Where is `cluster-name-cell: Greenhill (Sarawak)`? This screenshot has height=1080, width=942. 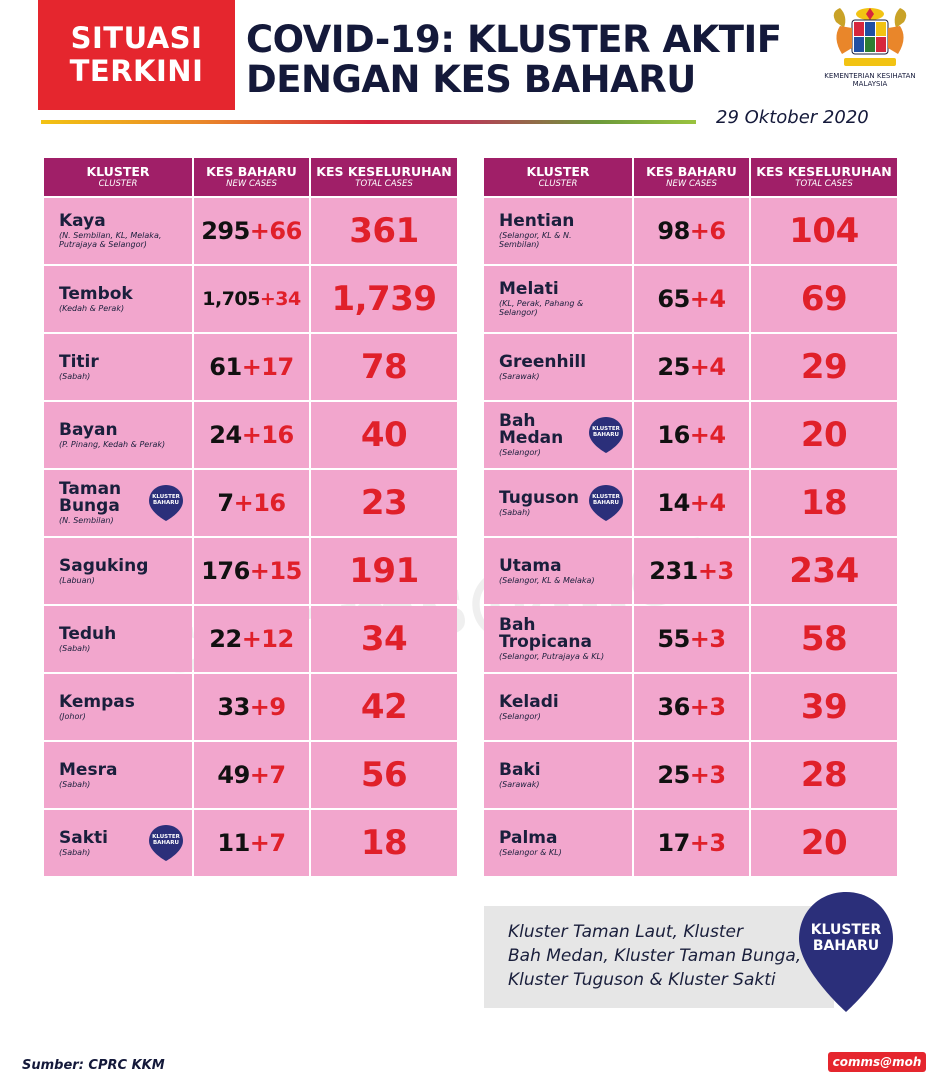
cluster-name-cell: Greenhill (Sarawak) is located at coordinates (558, 367).